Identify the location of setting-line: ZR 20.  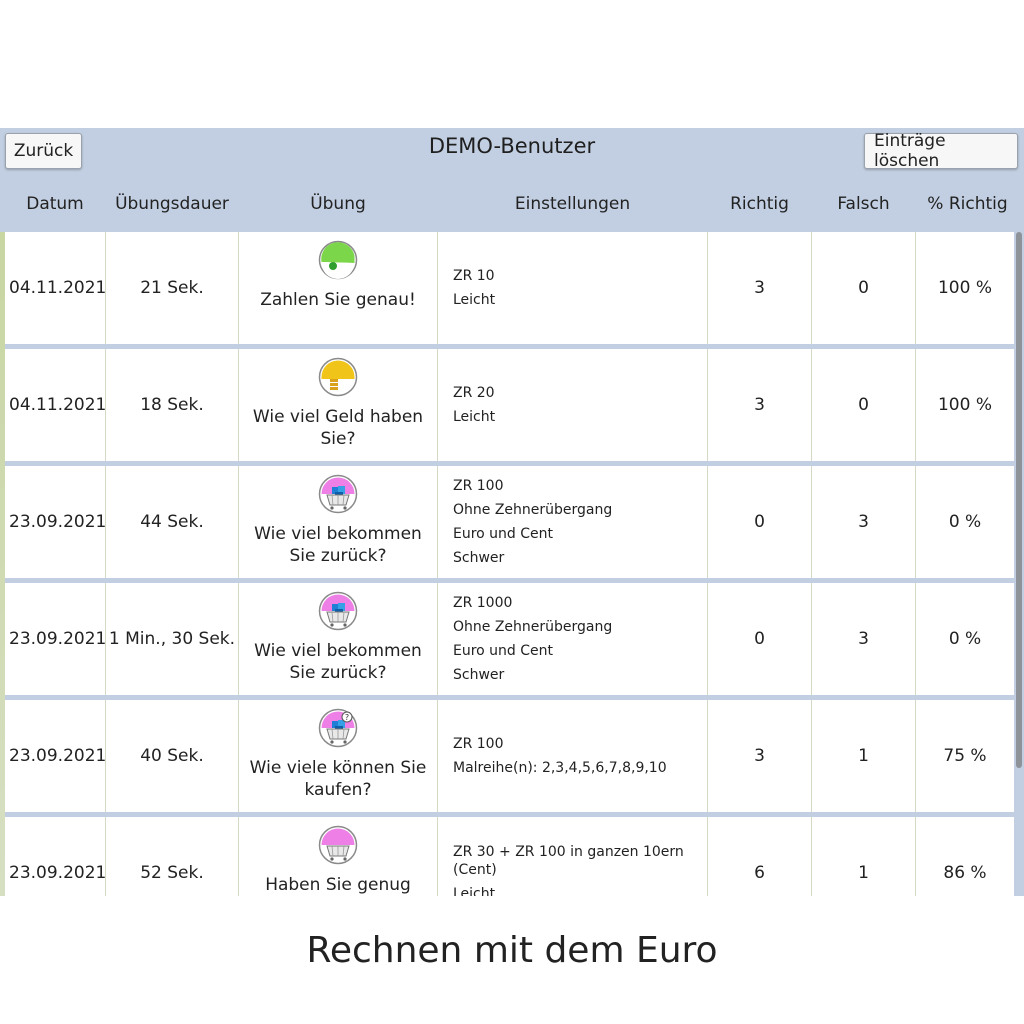
(474, 393).